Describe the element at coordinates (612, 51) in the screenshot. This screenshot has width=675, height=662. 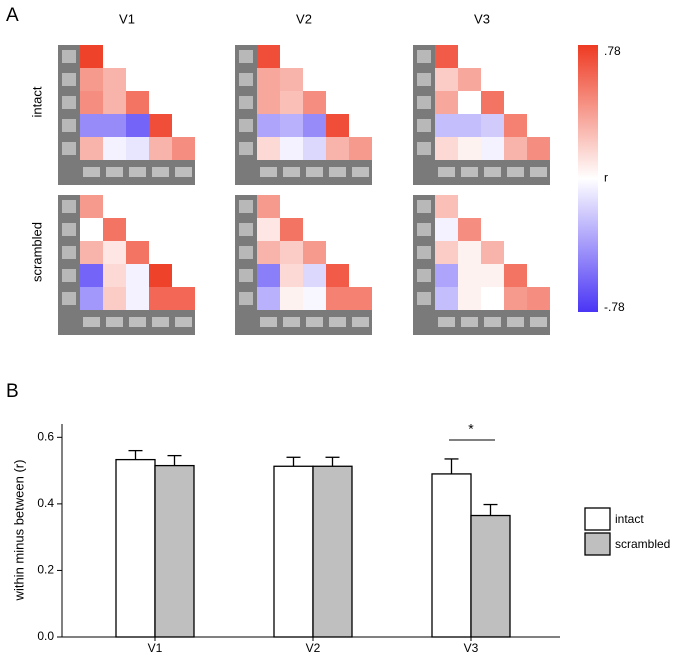
I see `colorbar-tick-label: .78` at that location.